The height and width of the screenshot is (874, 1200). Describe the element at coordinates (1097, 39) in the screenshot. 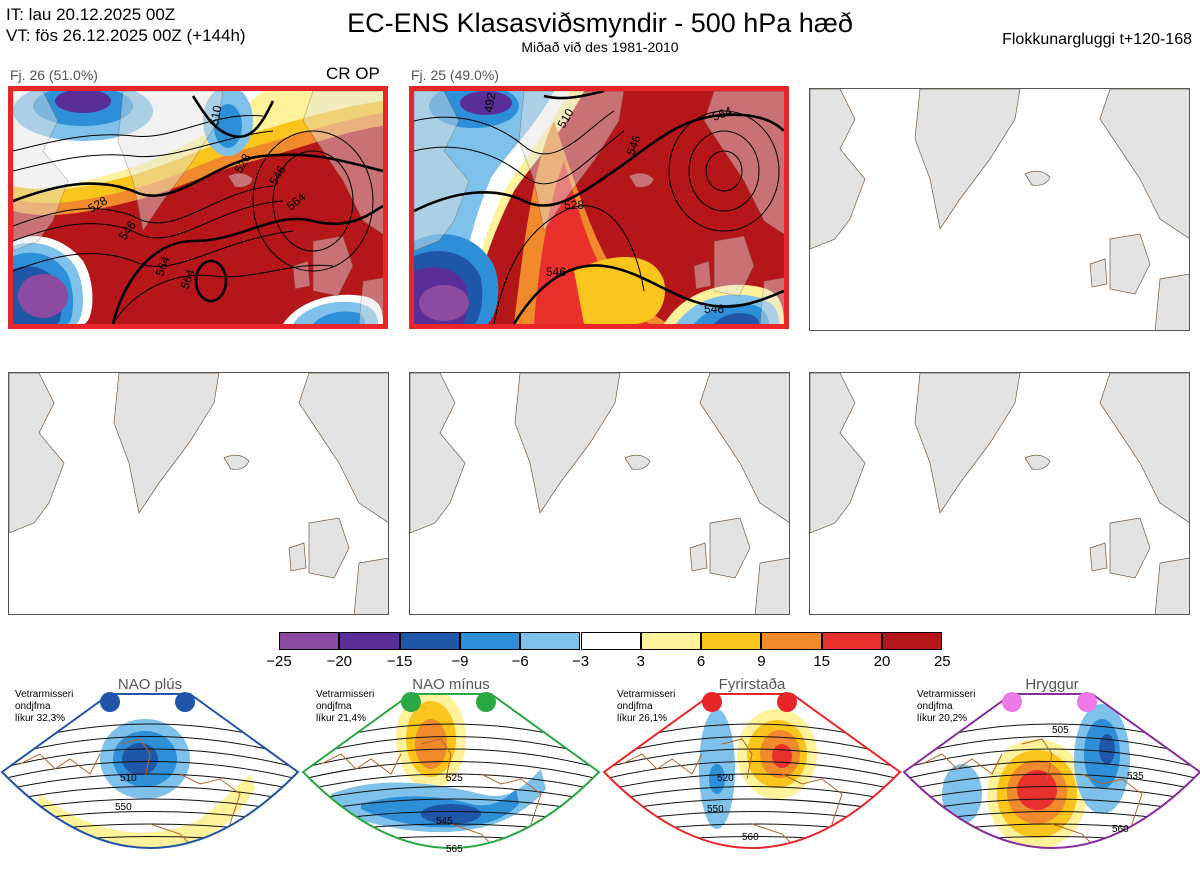

I see `classification-window: Flokkunargluggi t+120-168` at that location.